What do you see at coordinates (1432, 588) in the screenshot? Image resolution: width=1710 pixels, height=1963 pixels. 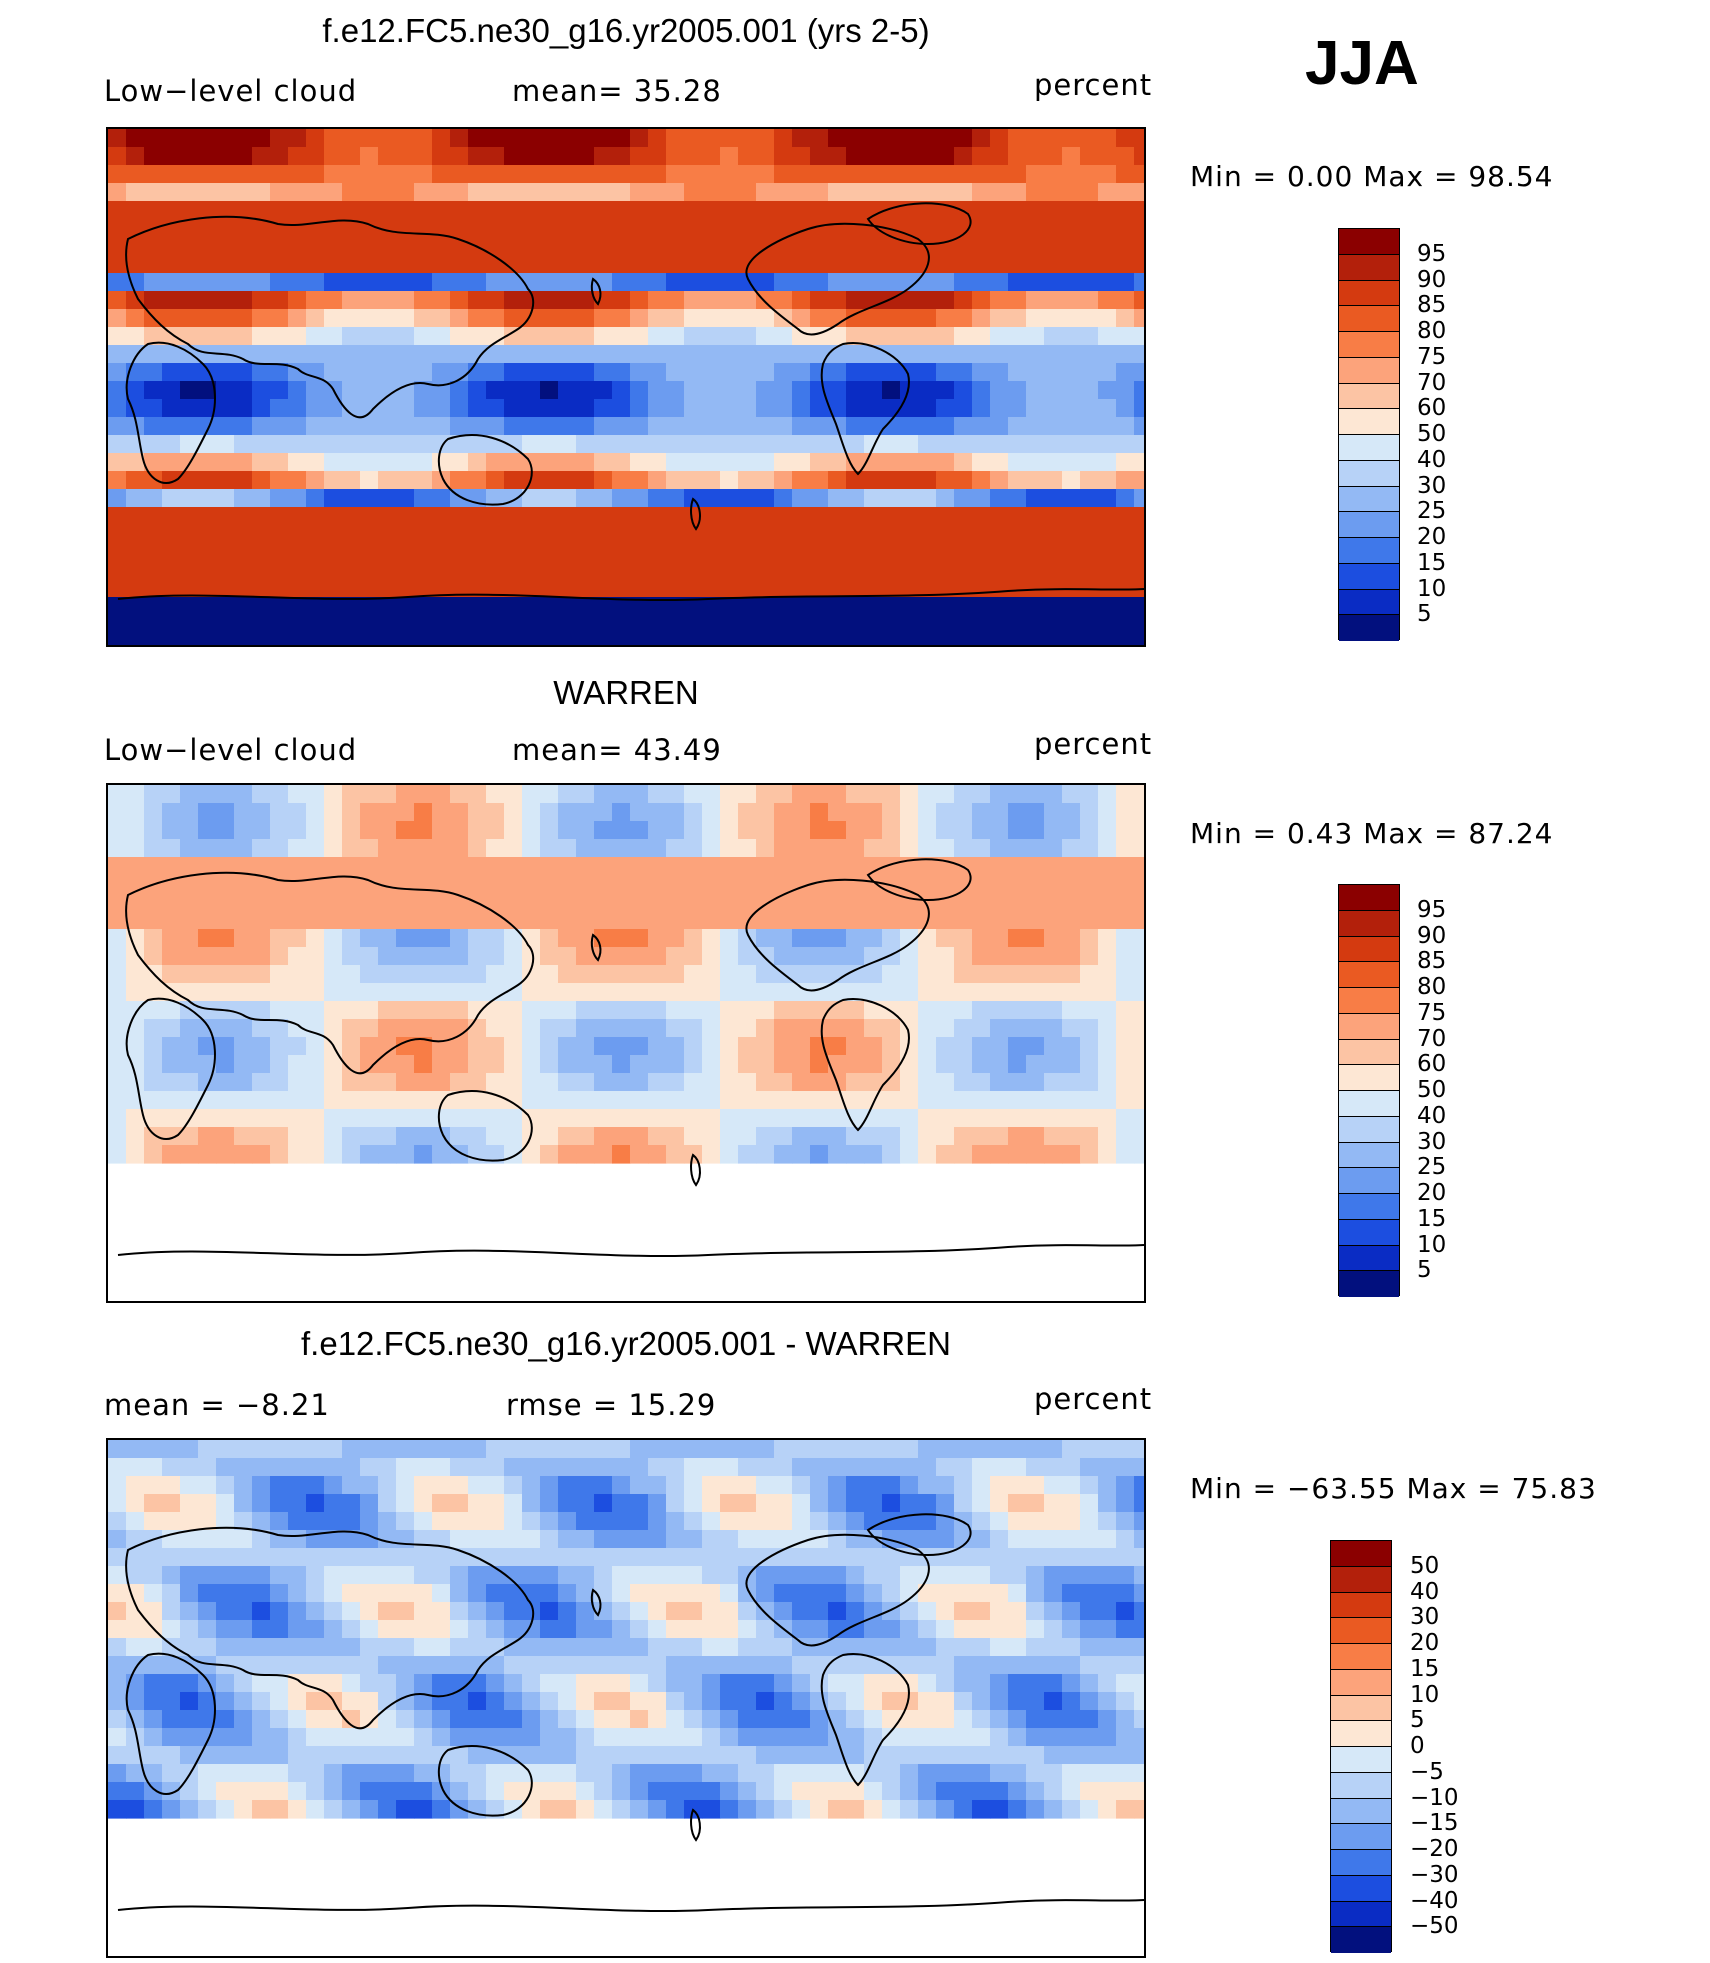 I see `colorbar-tick-label: 10` at bounding box center [1432, 588].